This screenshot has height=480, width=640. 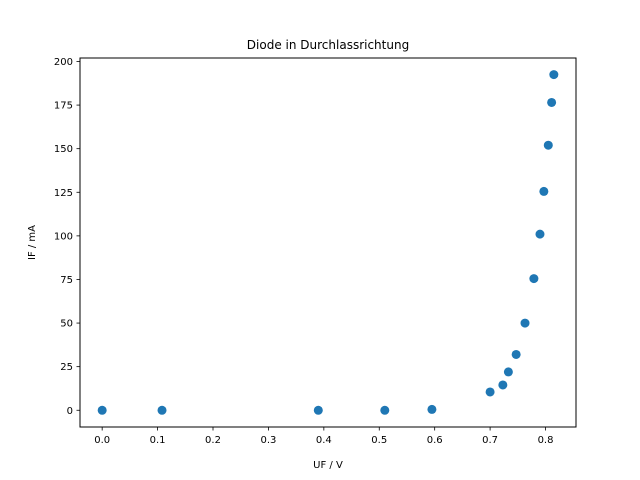 What do you see at coordinates (158, 440) in the screenshot?
I see `x-tick-label: 0.1` at bounding box center [158, 440].